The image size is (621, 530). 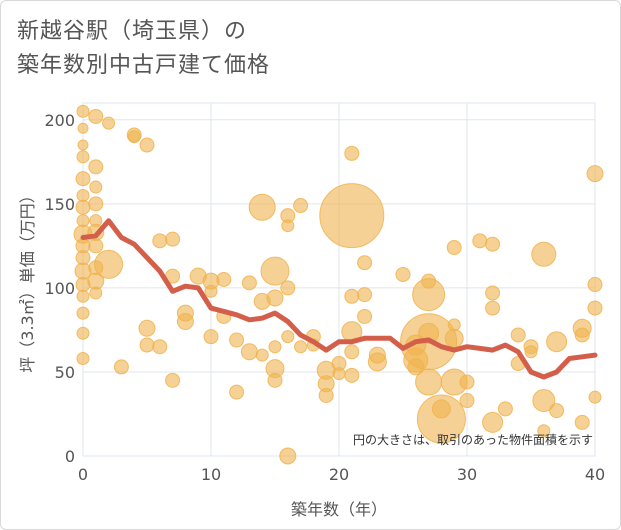 What do you see at coordinates (143, 49) in the screenshot?
I see `chart-title: 新越谷駅（埼玉県）の 築年数別中古戸建て価格` at bounding box center [143, 49].